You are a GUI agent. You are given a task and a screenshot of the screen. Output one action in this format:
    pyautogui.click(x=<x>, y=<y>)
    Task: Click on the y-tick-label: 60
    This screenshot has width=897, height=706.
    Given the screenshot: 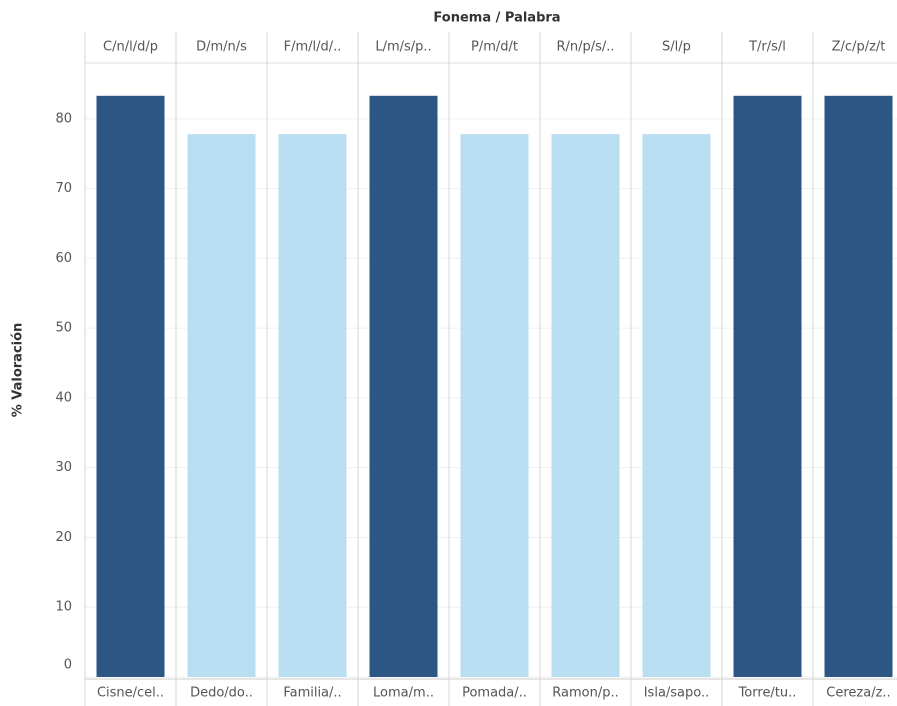 What is the action you would take?
    pyautogui.click(x=63, y=258)
    